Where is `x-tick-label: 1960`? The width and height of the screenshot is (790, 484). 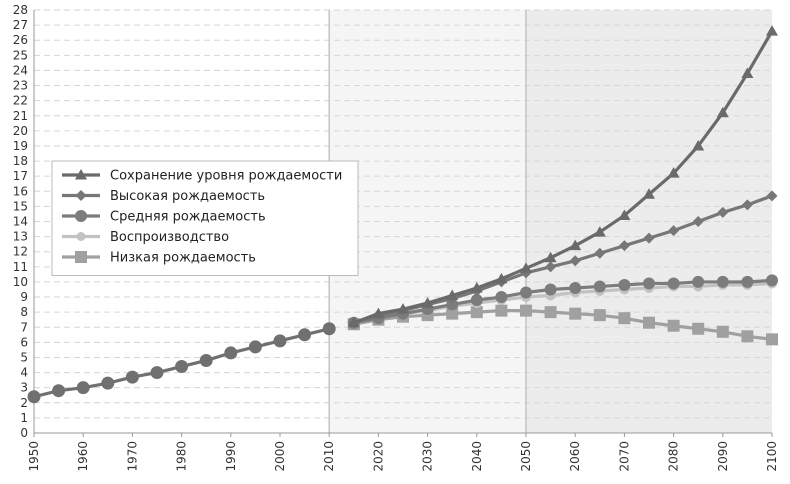 x-tick-label: 1960 is located at coordinates (83, 456).